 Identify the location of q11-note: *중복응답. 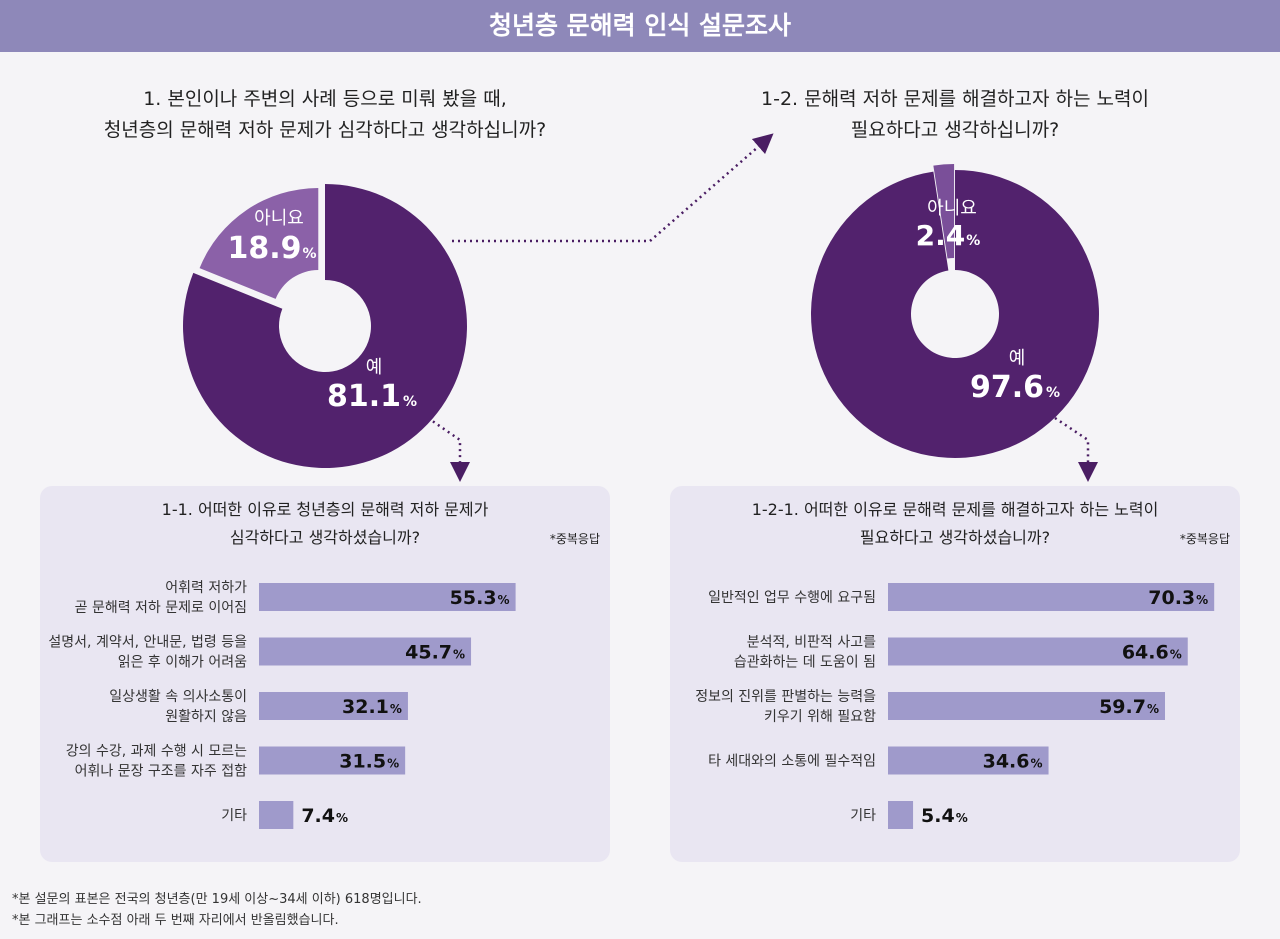
(575, 539).